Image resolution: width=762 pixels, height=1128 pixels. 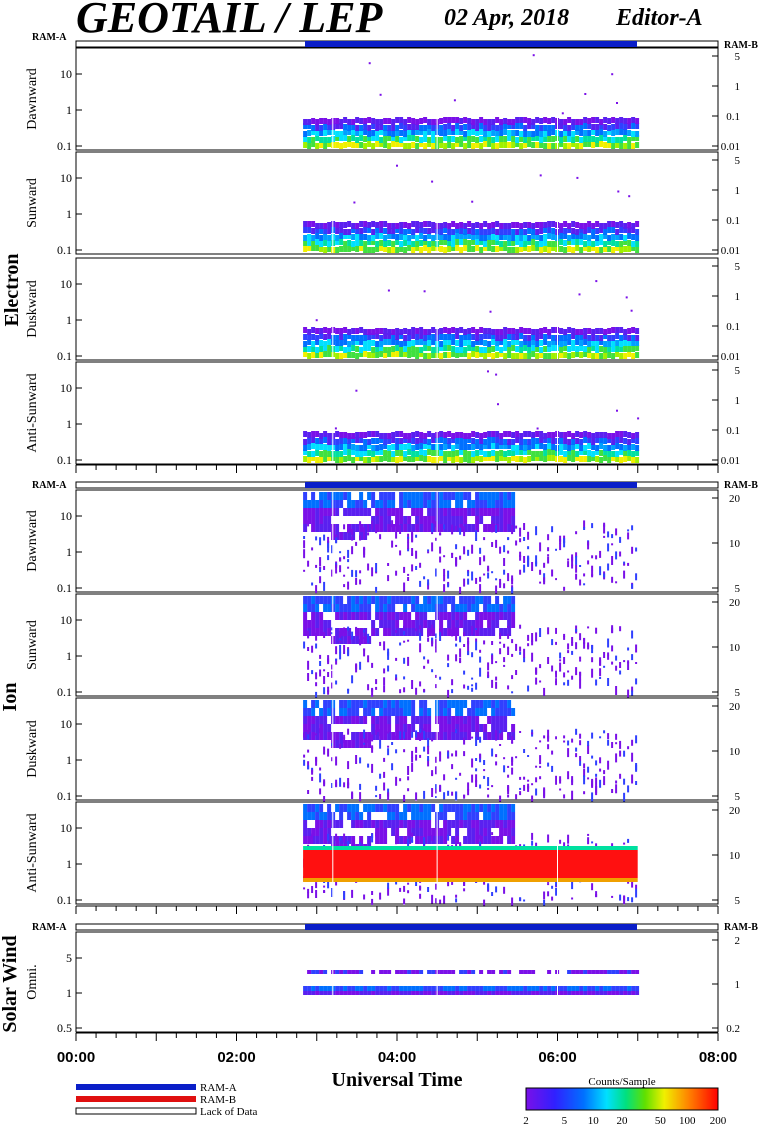 What do you see at coordinates (32, 98) in the screenshot?
I see `panel-label: Dawnward` at bounding box center [32, 98].